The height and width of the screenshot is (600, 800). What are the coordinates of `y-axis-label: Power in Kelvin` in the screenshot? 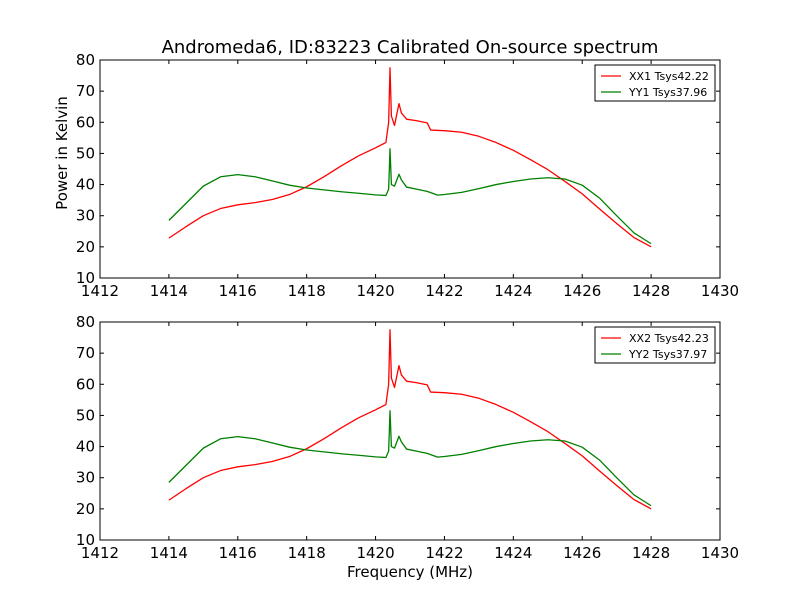 It's located at (62, 153).